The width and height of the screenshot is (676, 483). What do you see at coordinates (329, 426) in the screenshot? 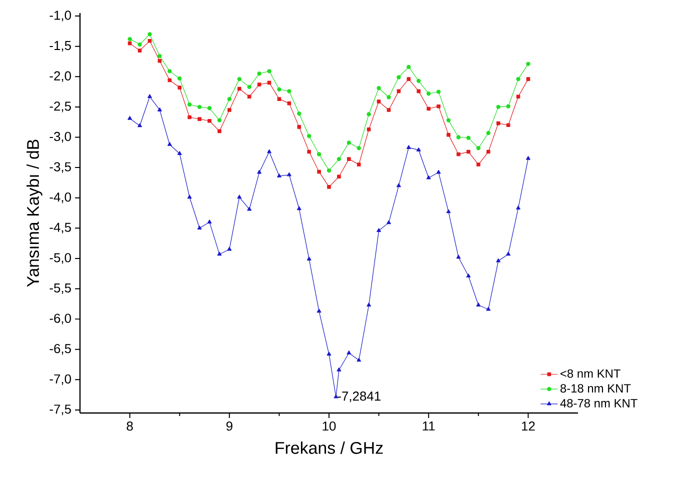
I see `x-tick-label: 10` at bounding box center [329, 426].